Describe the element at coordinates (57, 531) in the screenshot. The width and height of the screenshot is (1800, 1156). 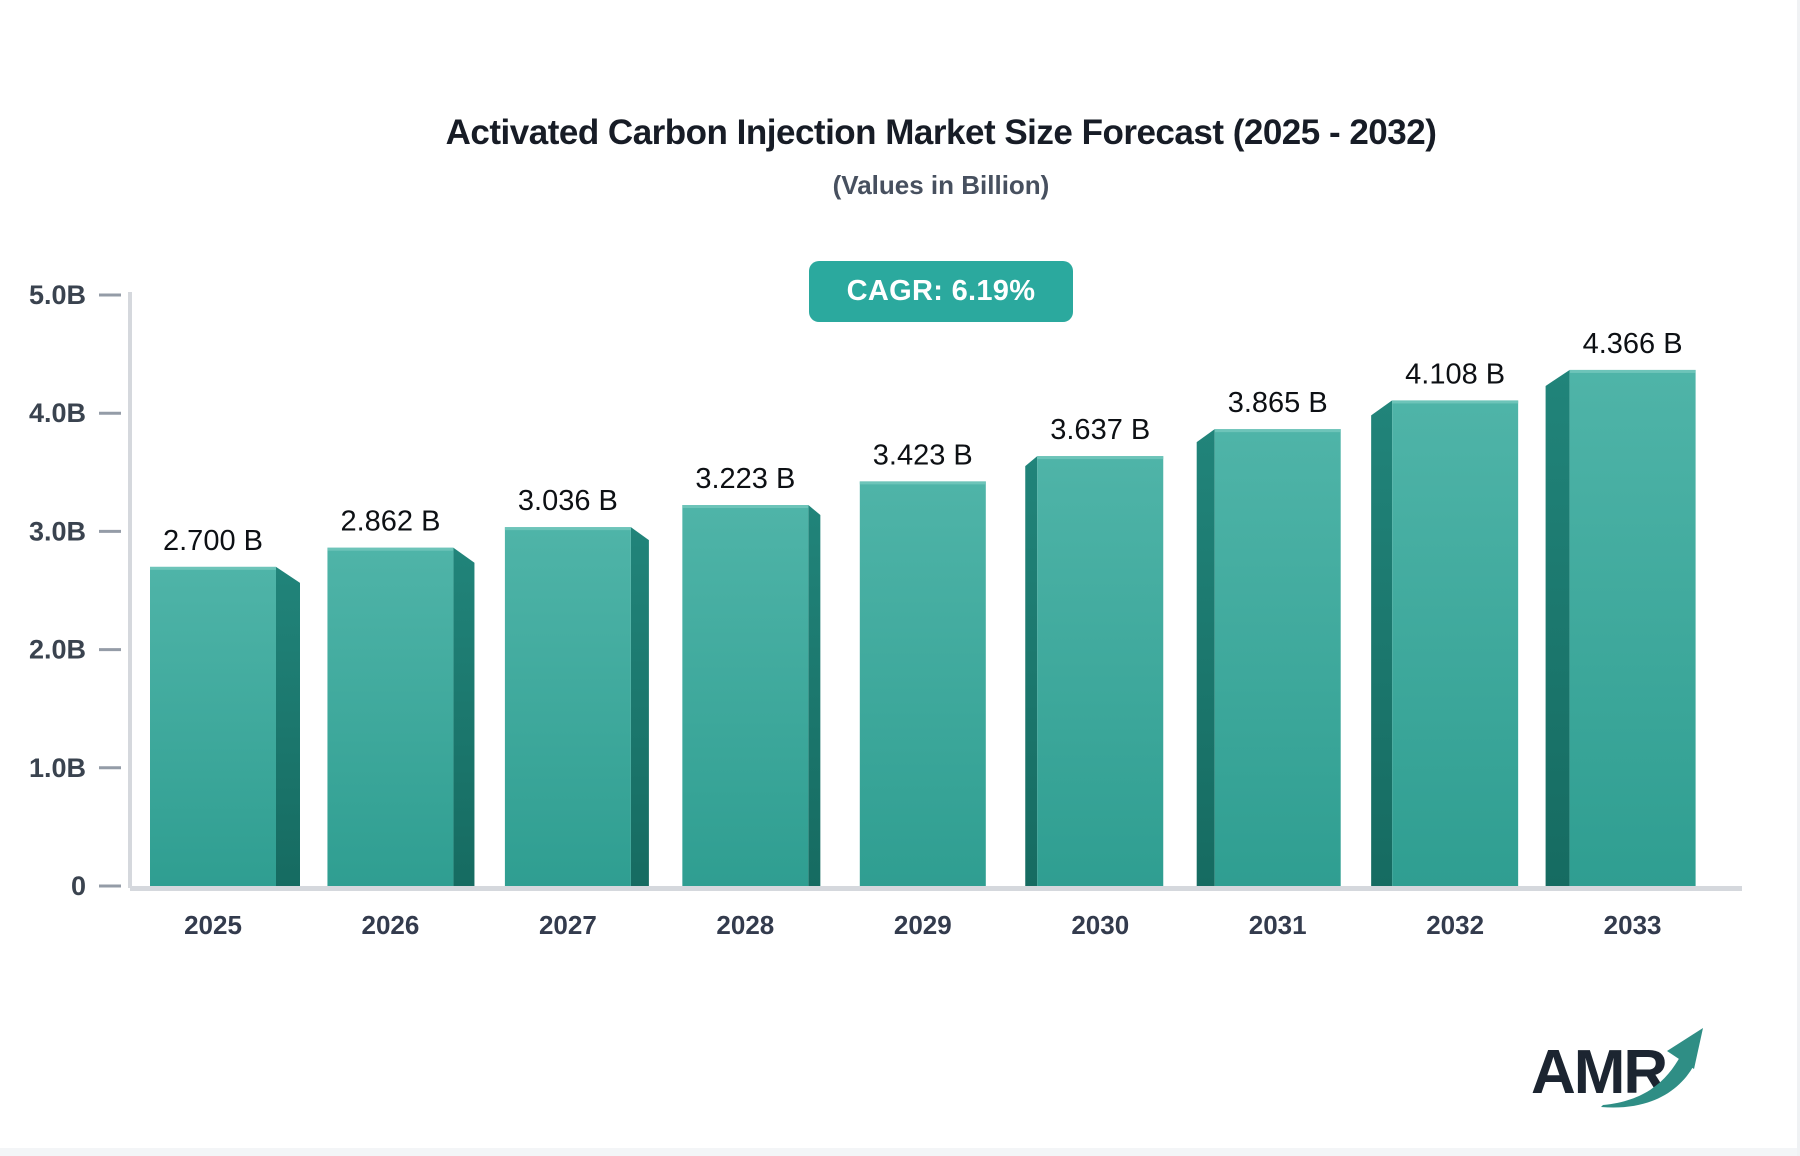
I see `y-axis-label: 3.0B` at that location.